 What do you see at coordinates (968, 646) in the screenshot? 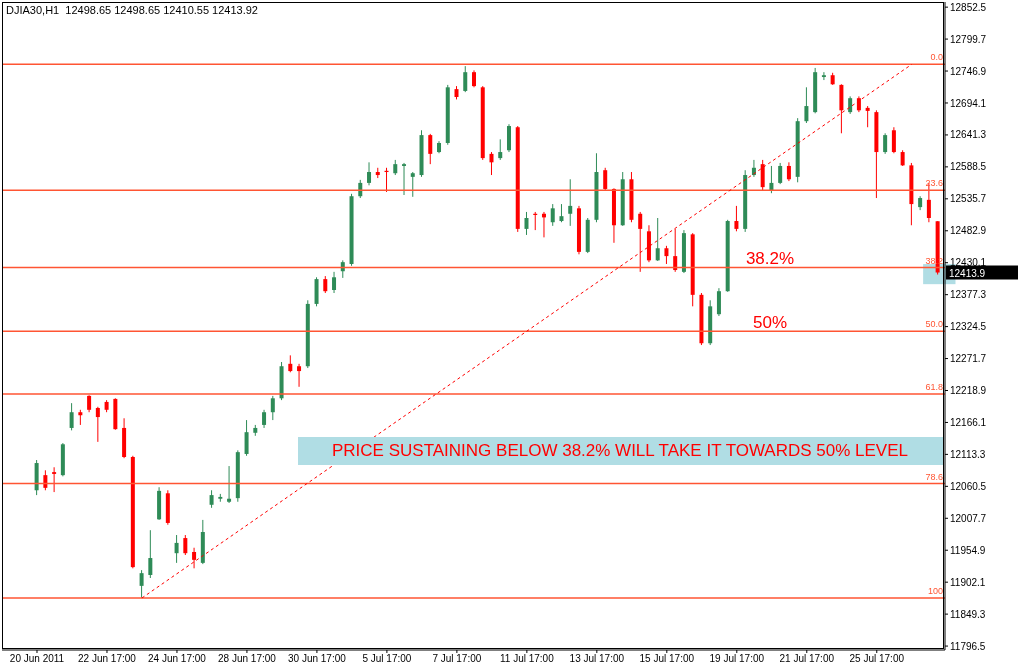
I see `y-tick-label: 11796.5` at bounding box center [968, 646].